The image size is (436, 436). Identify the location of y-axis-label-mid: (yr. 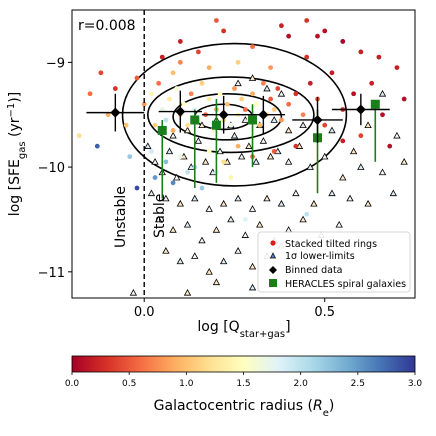
(15, 129).